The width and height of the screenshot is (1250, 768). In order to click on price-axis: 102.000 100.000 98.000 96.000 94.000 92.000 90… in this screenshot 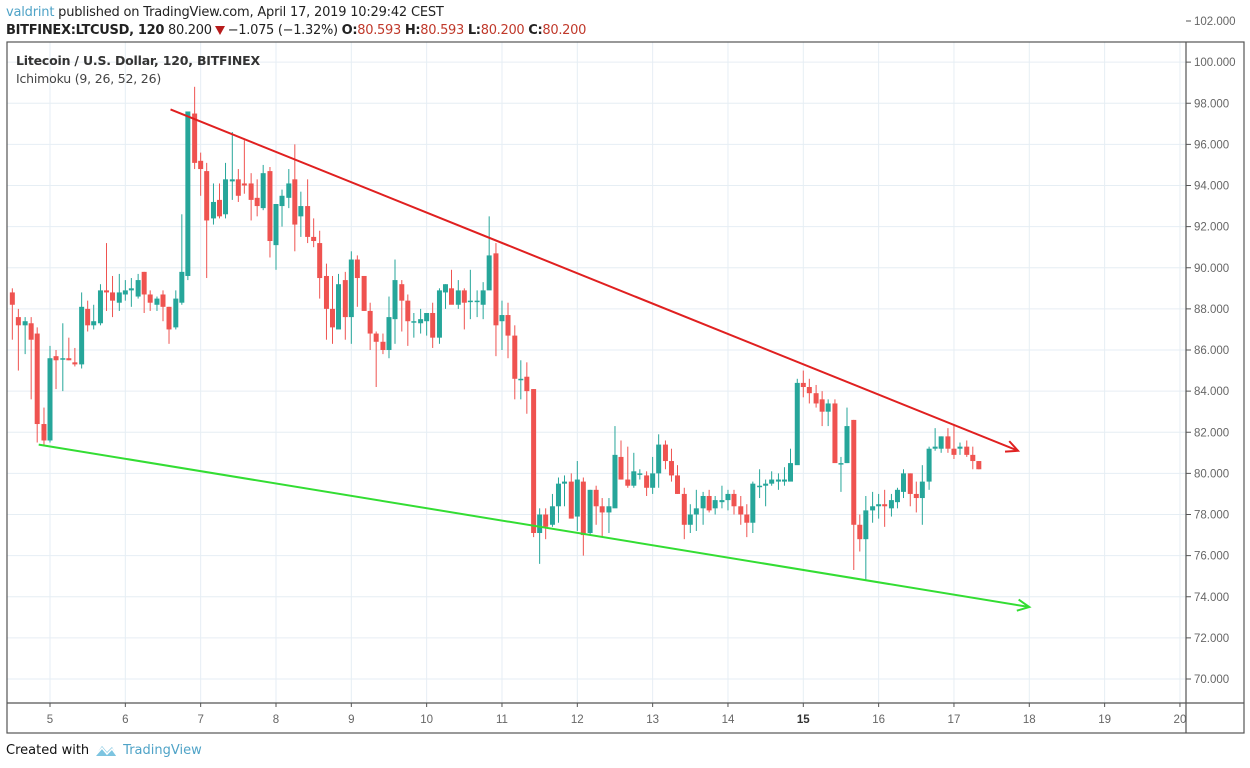, I will do `click(1211, 351)`.